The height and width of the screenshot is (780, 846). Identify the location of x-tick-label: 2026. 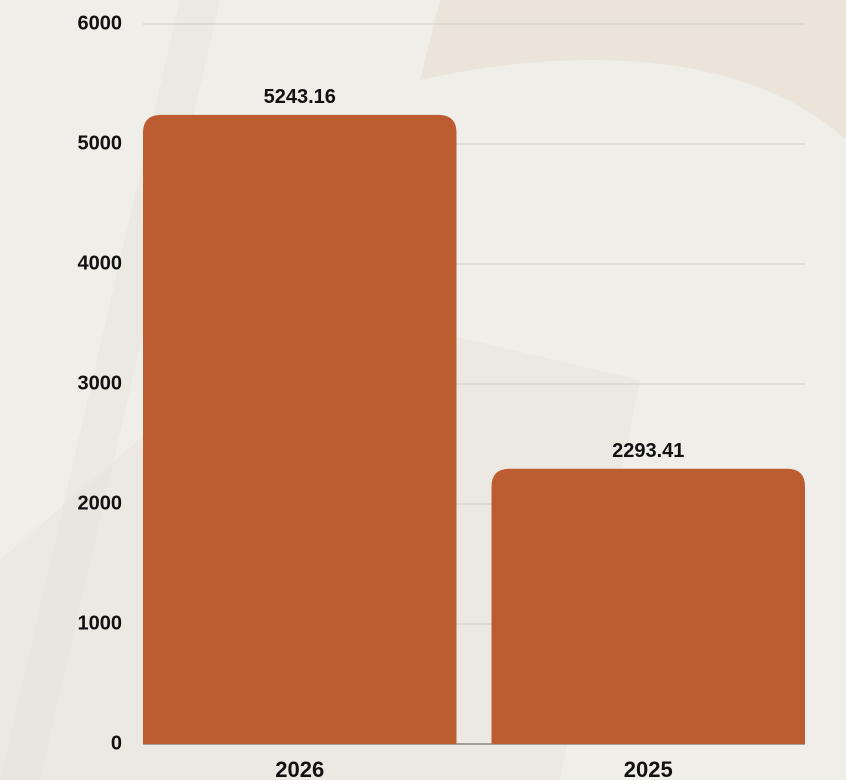
(299, 768).